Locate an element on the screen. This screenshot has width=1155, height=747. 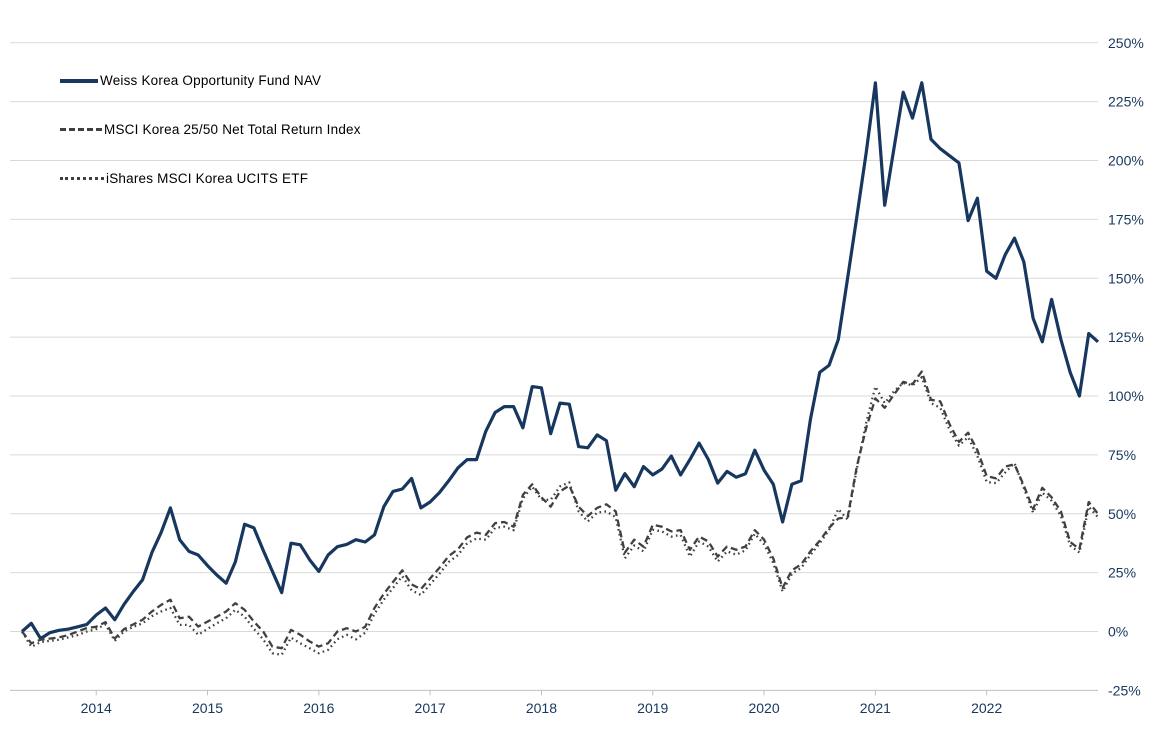
x-axis-label-2019: 2019 is located at coordinates (652, 708).